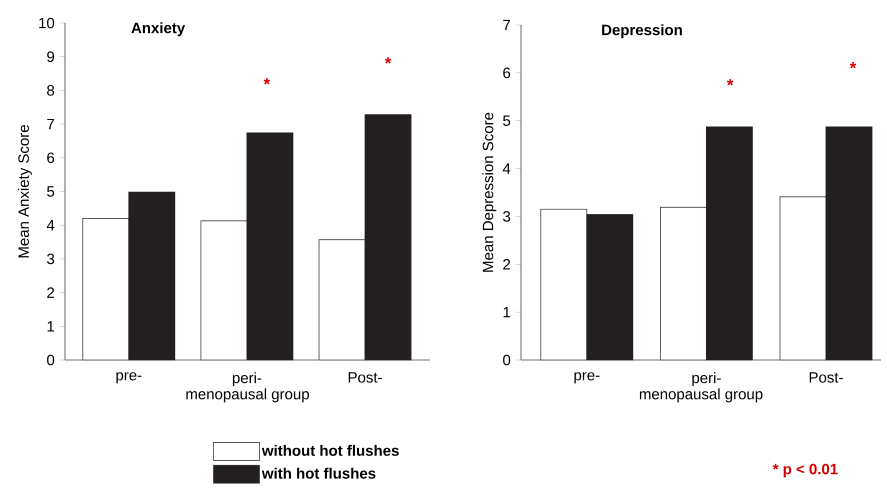  What do you see at coordinates (330, 450) in the screenshot?
I see `legend-label: without hot flushes` at bounding box center [330, 450].